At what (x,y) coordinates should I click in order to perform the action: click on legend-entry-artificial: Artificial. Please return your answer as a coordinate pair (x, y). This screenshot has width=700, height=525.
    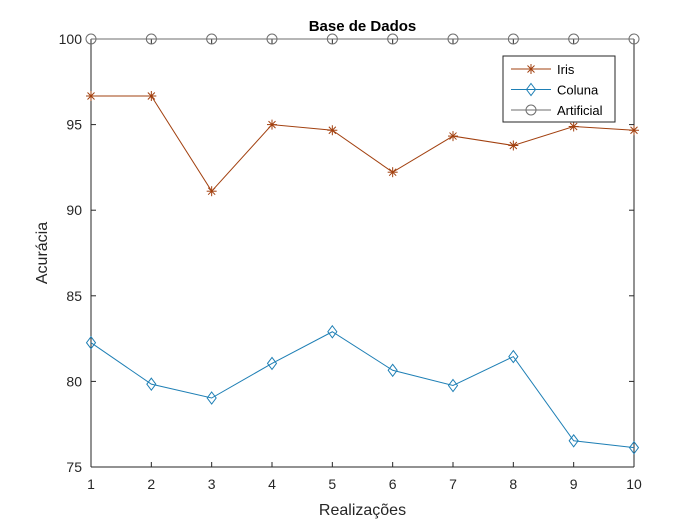
    Looking at the image, I should click on (557, 110).